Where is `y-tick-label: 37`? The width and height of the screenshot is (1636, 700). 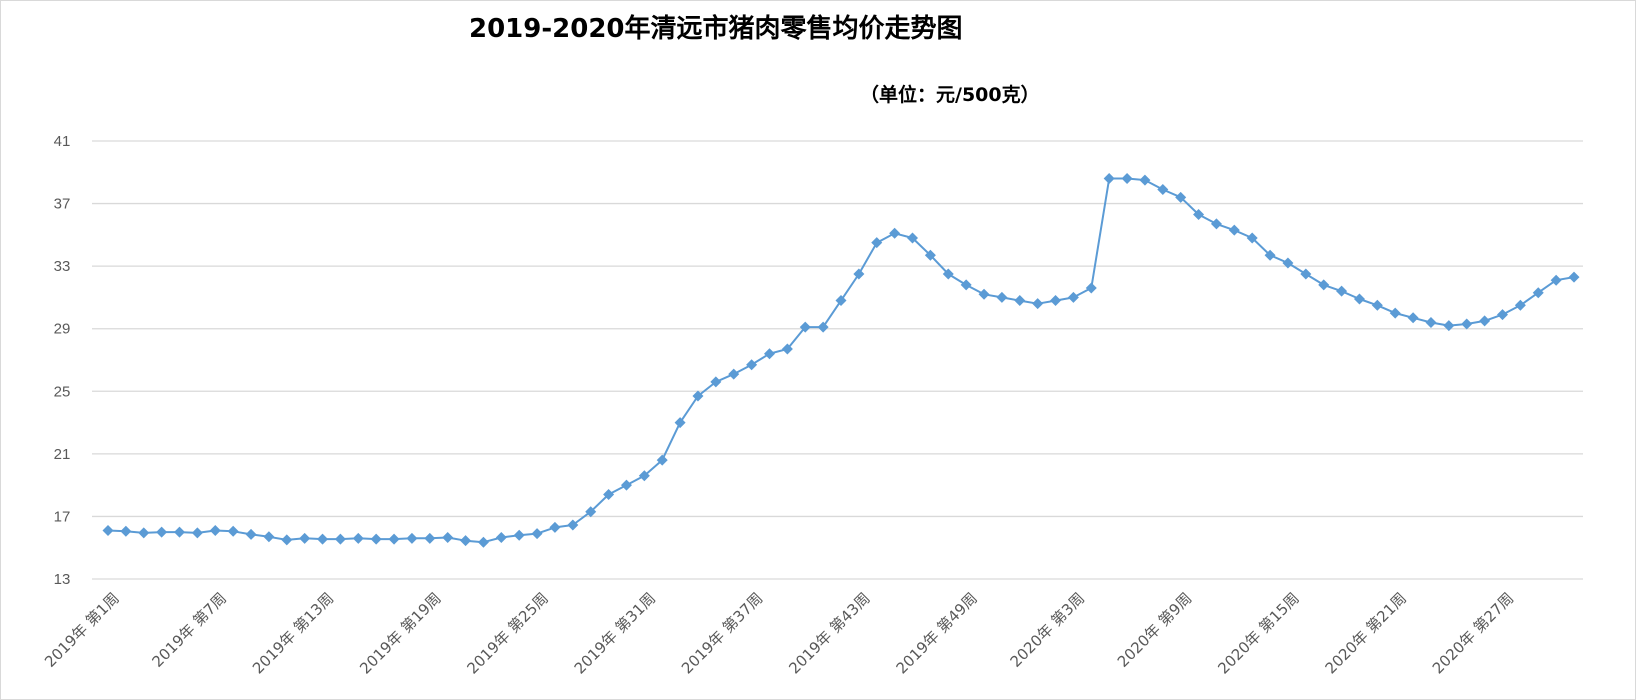 y-tick-label: 37 is located at coordinates (62, 204).